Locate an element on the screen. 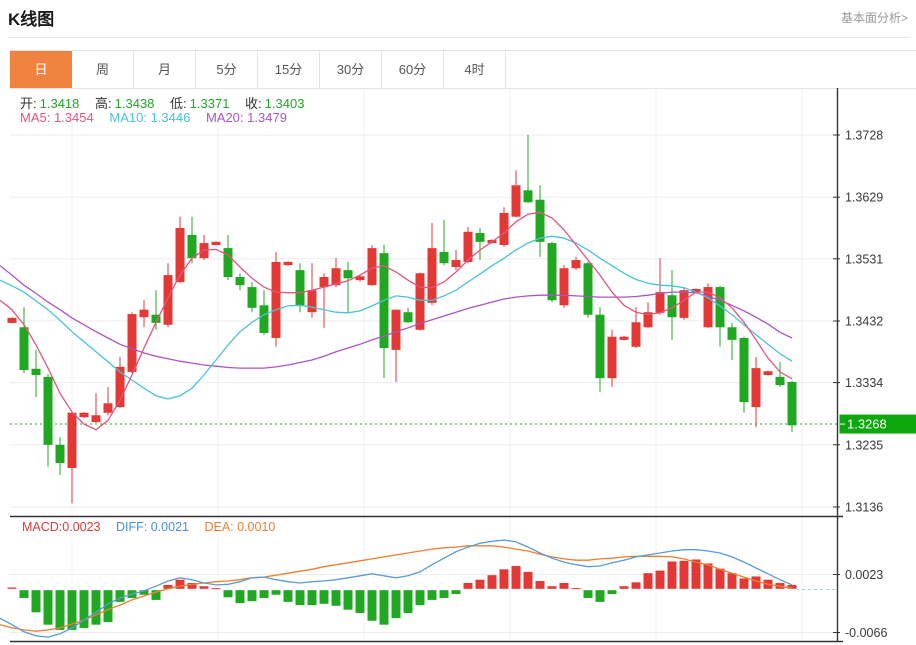 This screenshot has height=645, width=916. tab-5min: 5分 is located at coordinates (227, 69).